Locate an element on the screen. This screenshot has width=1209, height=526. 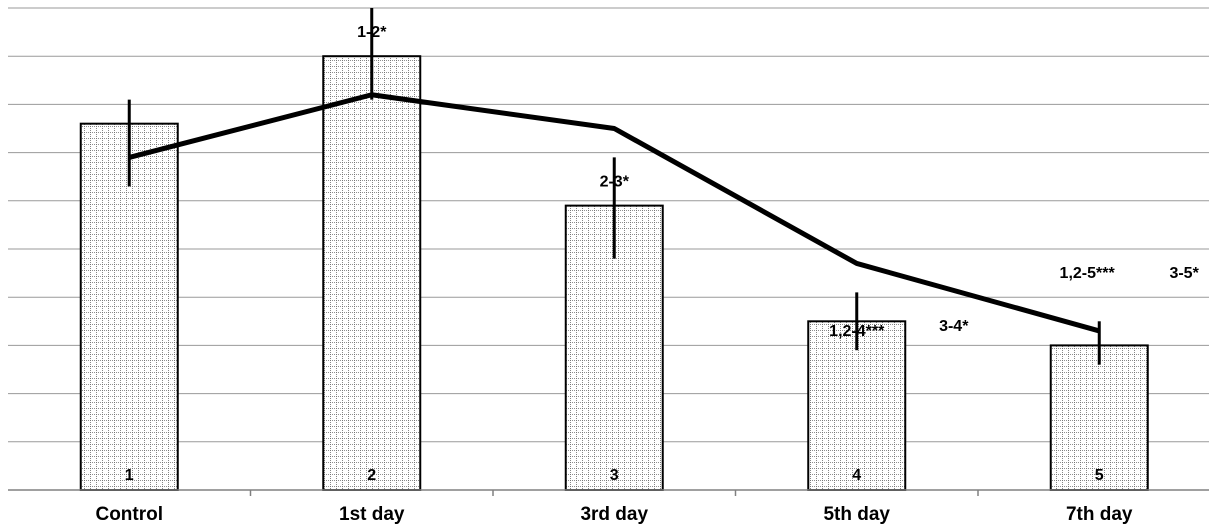
x-tick-label: 5th day is located at coordinates (856, 514).